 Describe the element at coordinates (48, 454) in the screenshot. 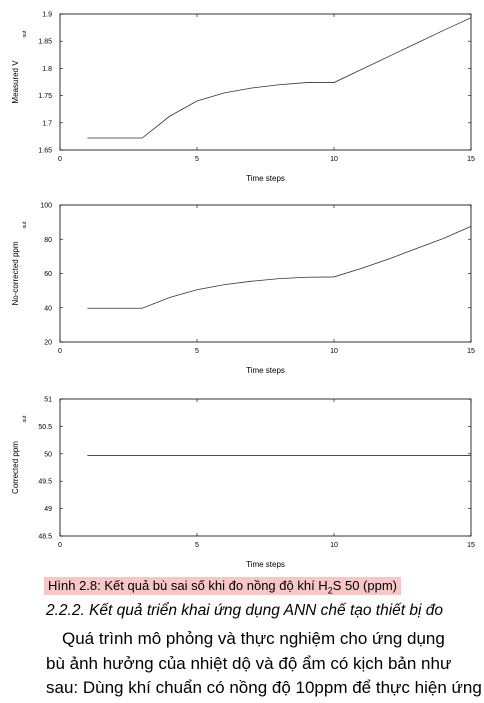

I see `y-tick-label: 50` at that location.